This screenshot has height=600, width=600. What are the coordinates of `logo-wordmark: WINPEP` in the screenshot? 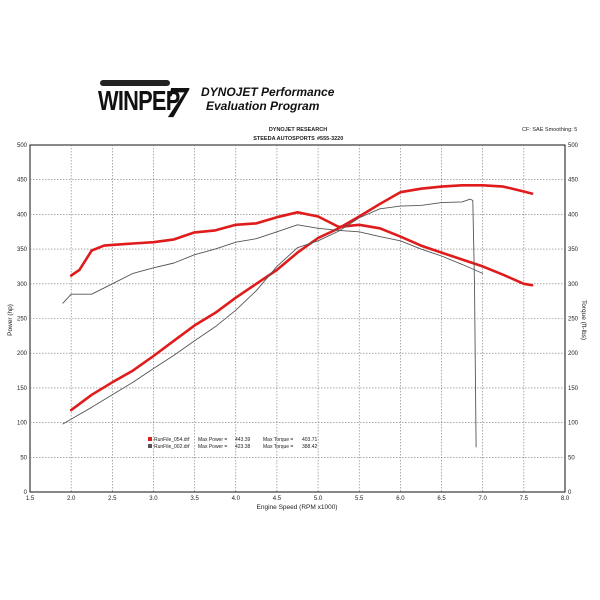 It's located at (139, 100).